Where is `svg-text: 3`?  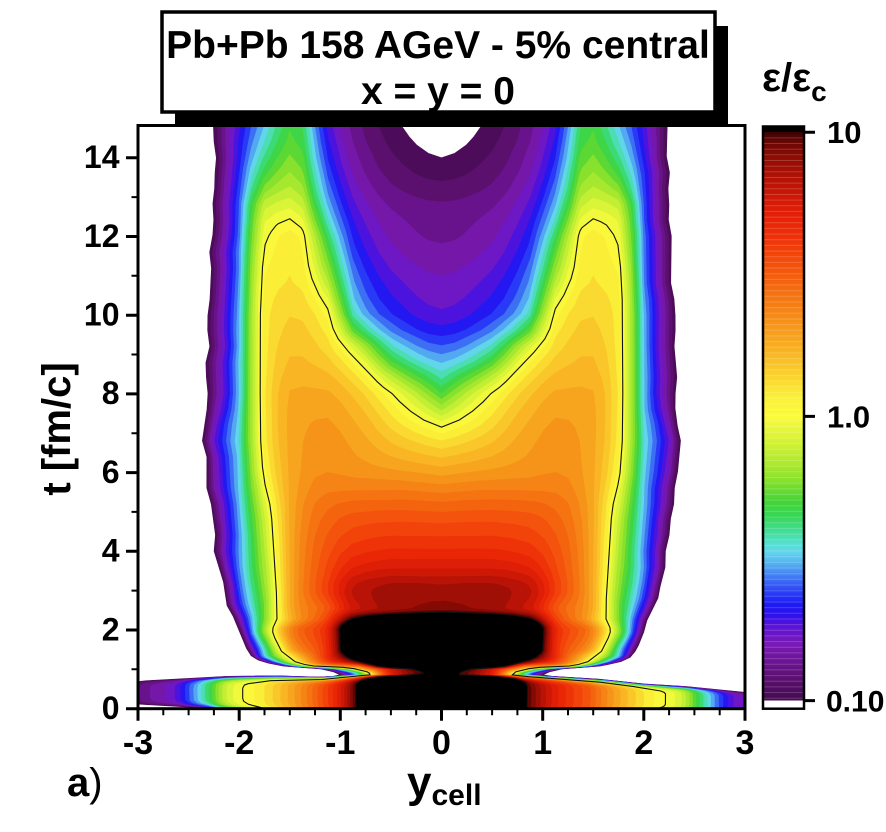
svg-text: 3 is located at coordinates (745, 743).